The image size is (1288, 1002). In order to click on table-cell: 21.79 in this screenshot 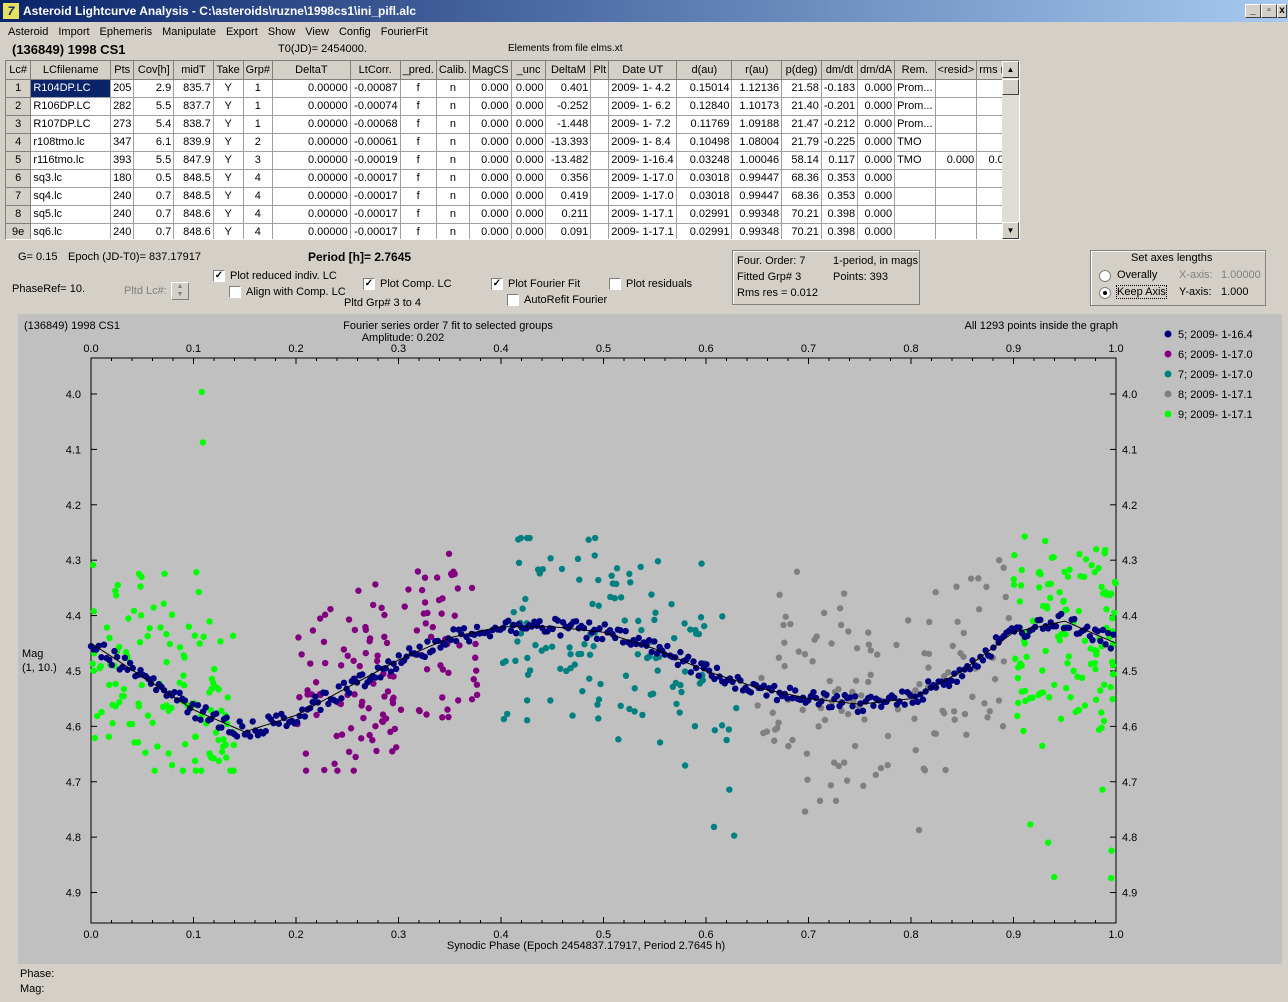, I will do `click(801, 142)`.